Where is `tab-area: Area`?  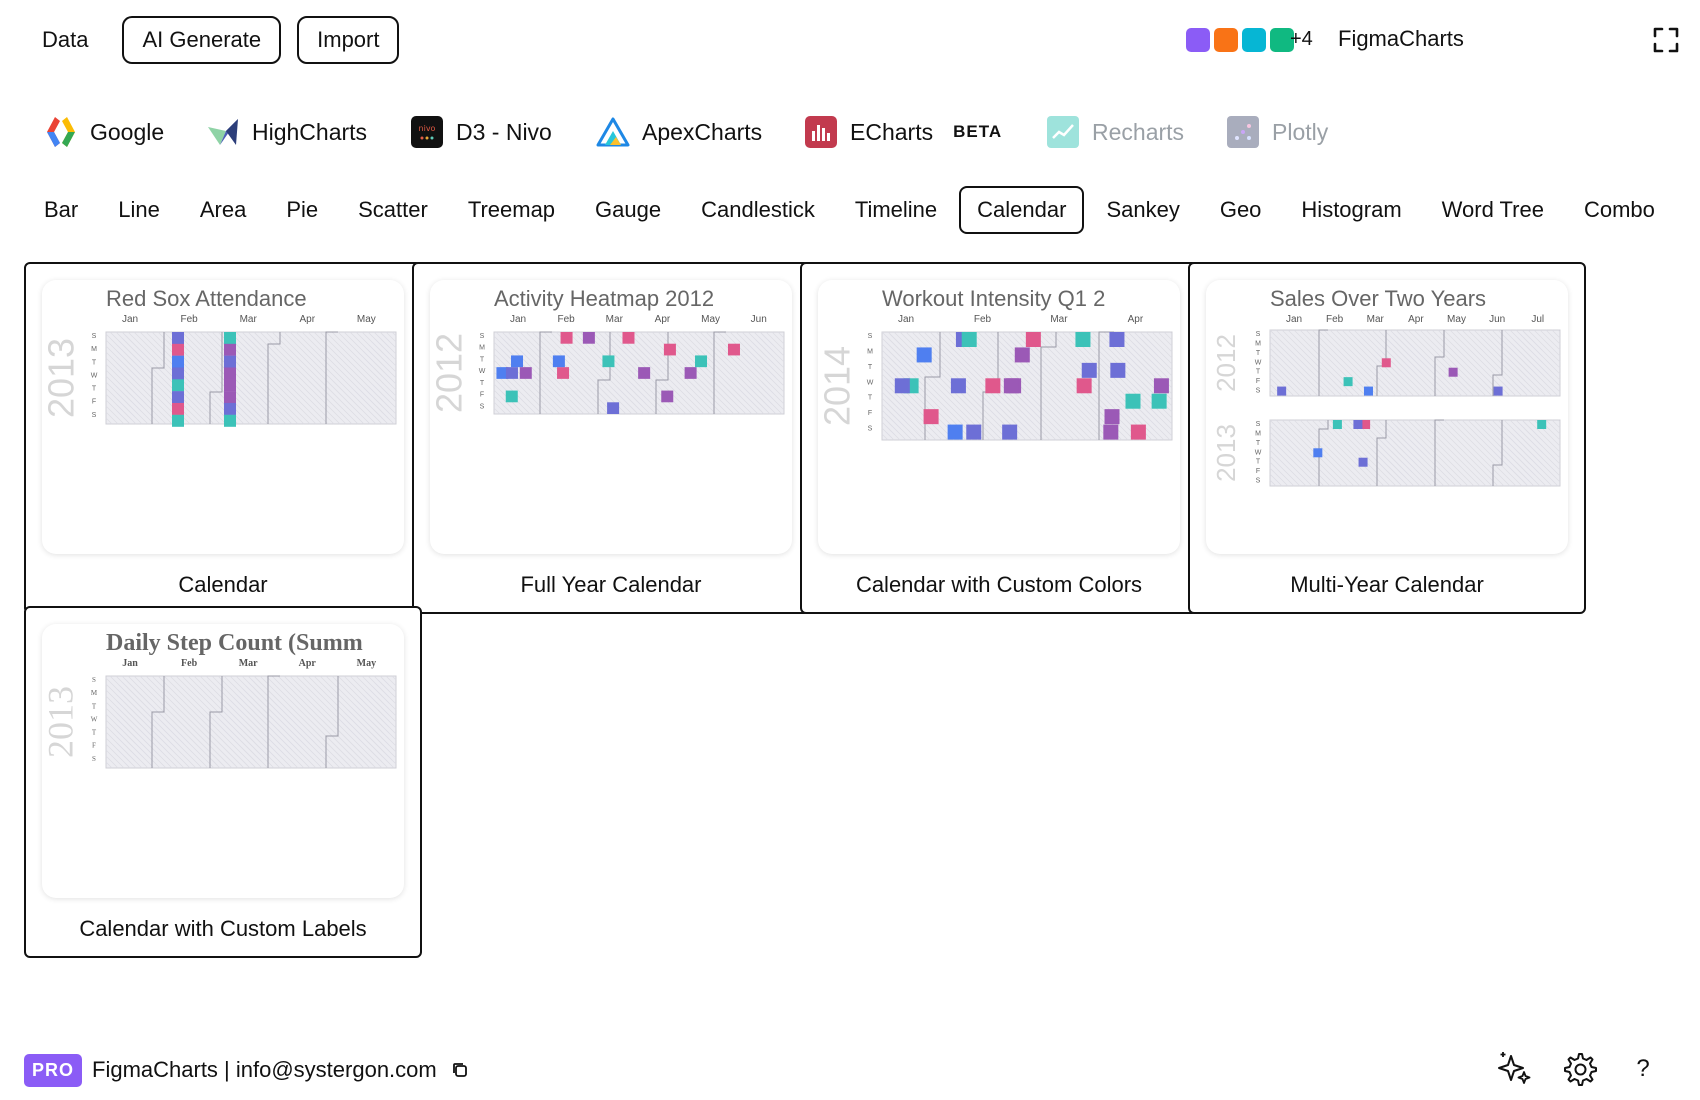 tab-area: Area is located at coordinates (223, 209).